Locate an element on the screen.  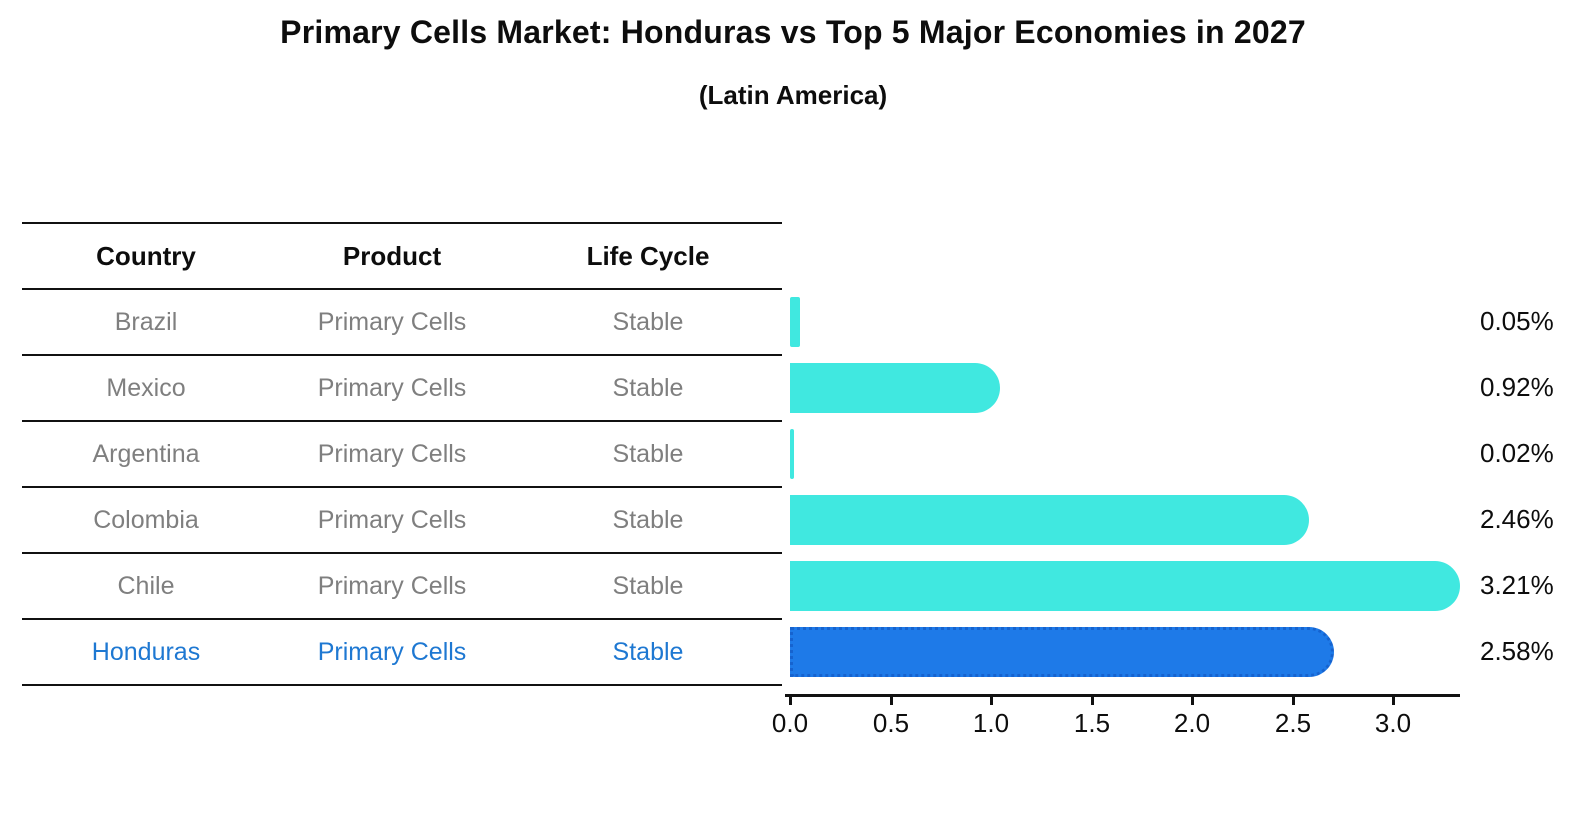
table-row-brazil: Brazil Primary Cells Stable is located at coordinates (402, 323).